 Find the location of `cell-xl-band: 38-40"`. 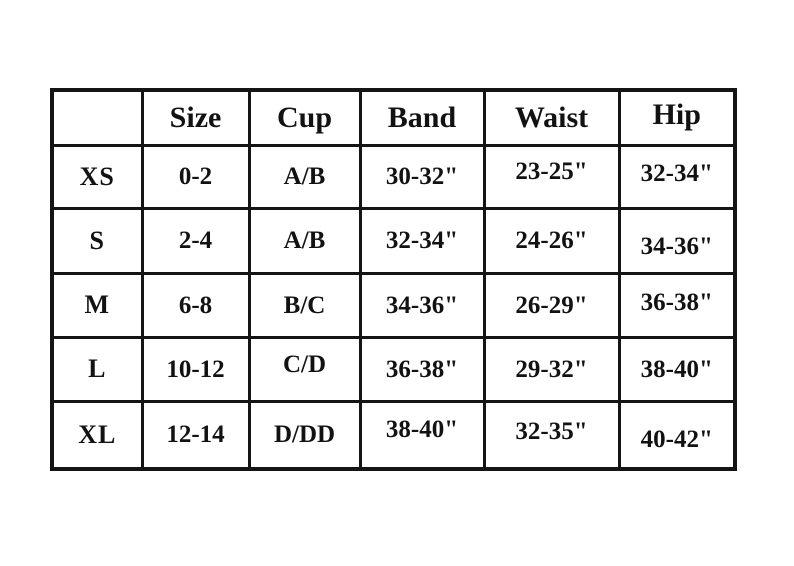

cell-xl-band: 38-40" is located at coordinates (422, 435).